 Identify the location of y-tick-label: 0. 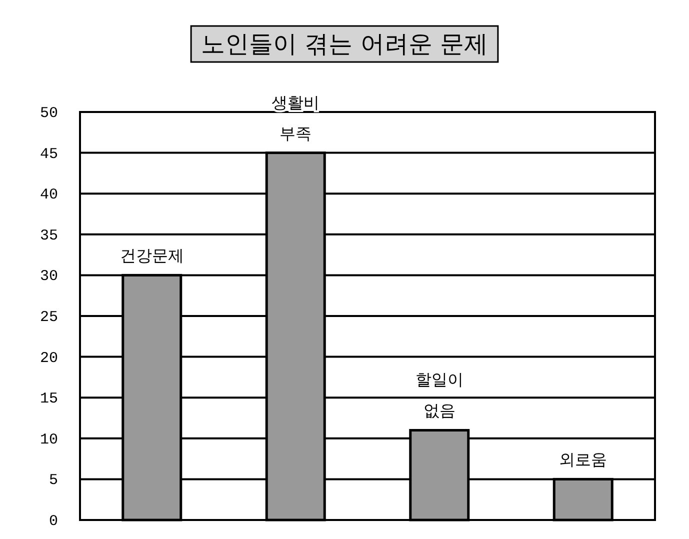
(53, 521).